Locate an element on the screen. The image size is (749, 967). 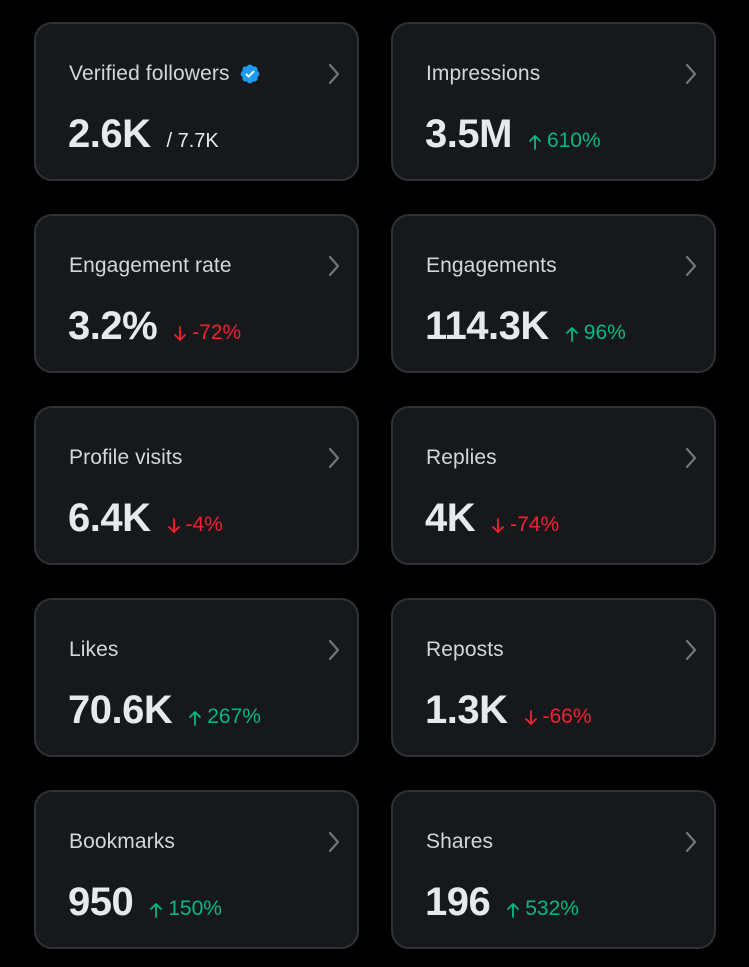
card-value: 3.5M is located at coordinates (468, 134).